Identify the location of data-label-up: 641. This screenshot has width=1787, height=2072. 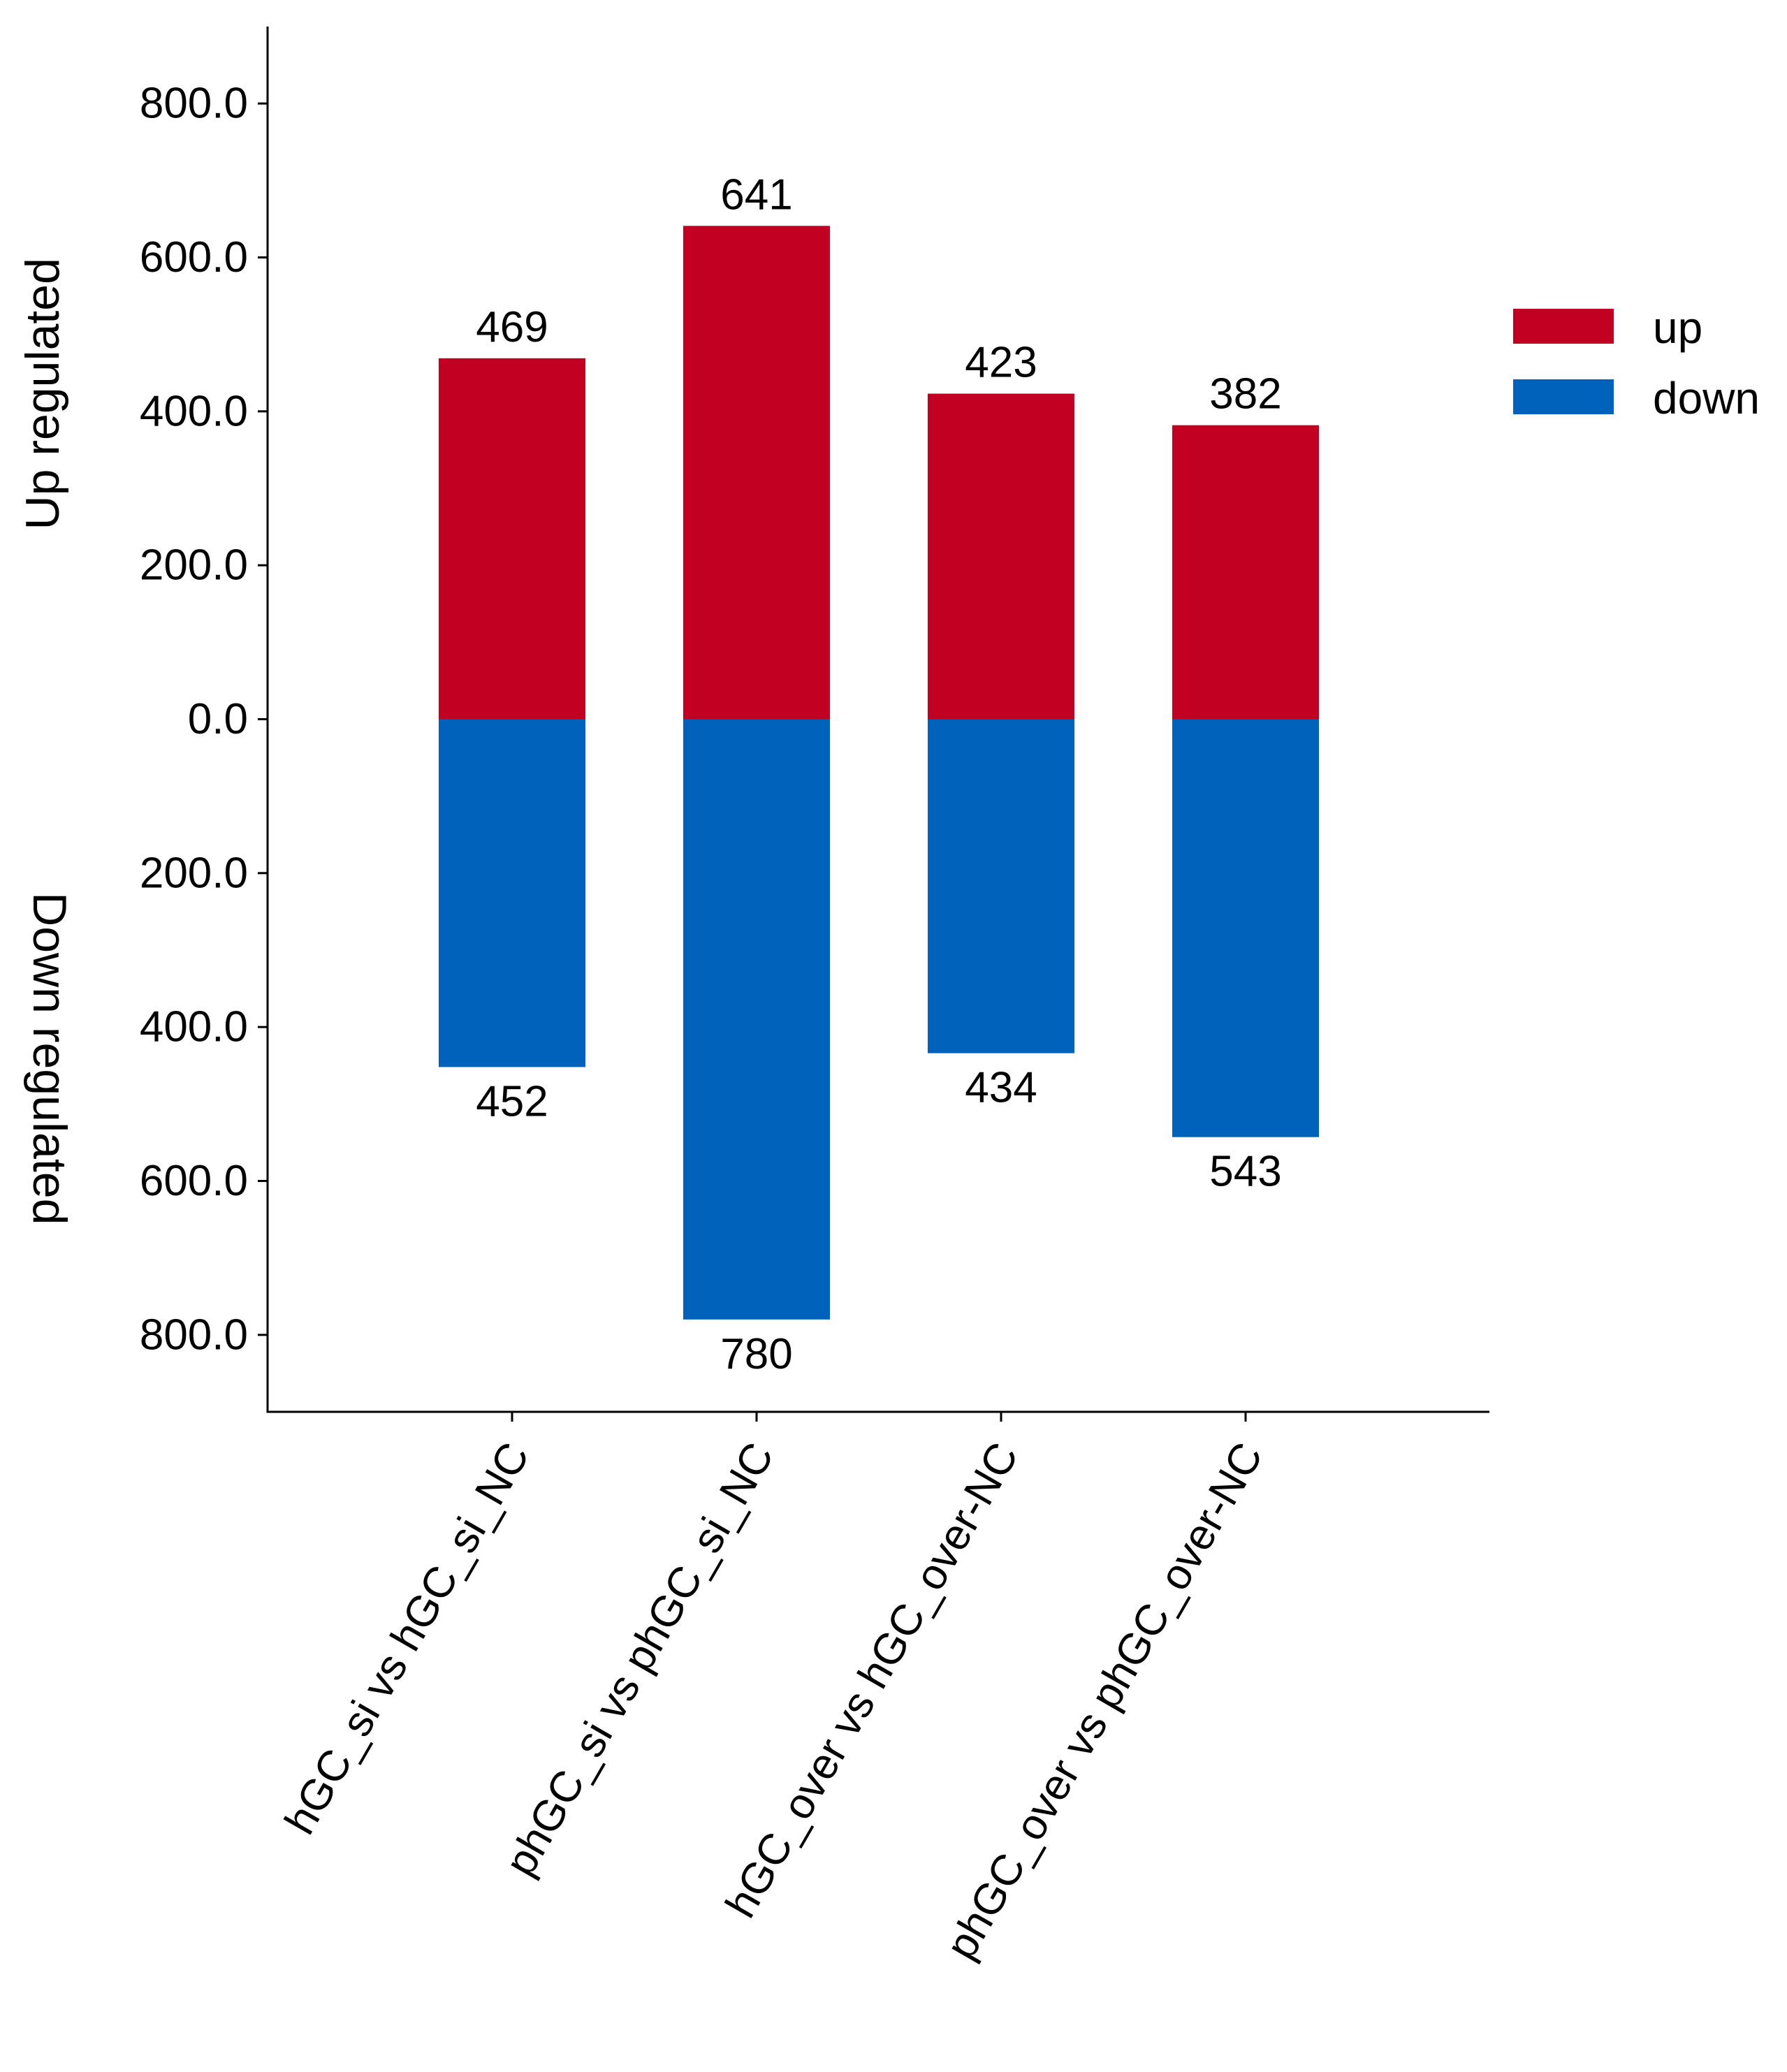
(756, 195).